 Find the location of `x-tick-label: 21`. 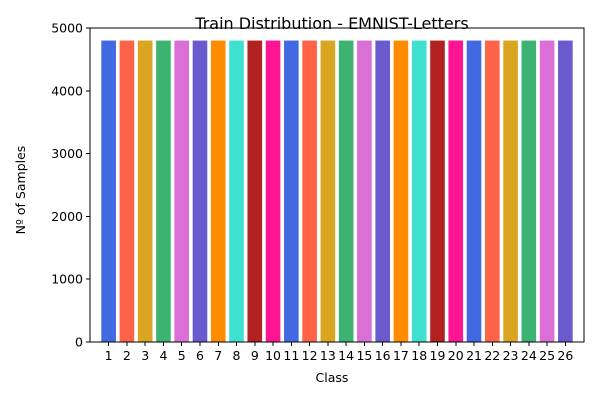

x-tick-label: 21 is located at coordinates (474, 355).